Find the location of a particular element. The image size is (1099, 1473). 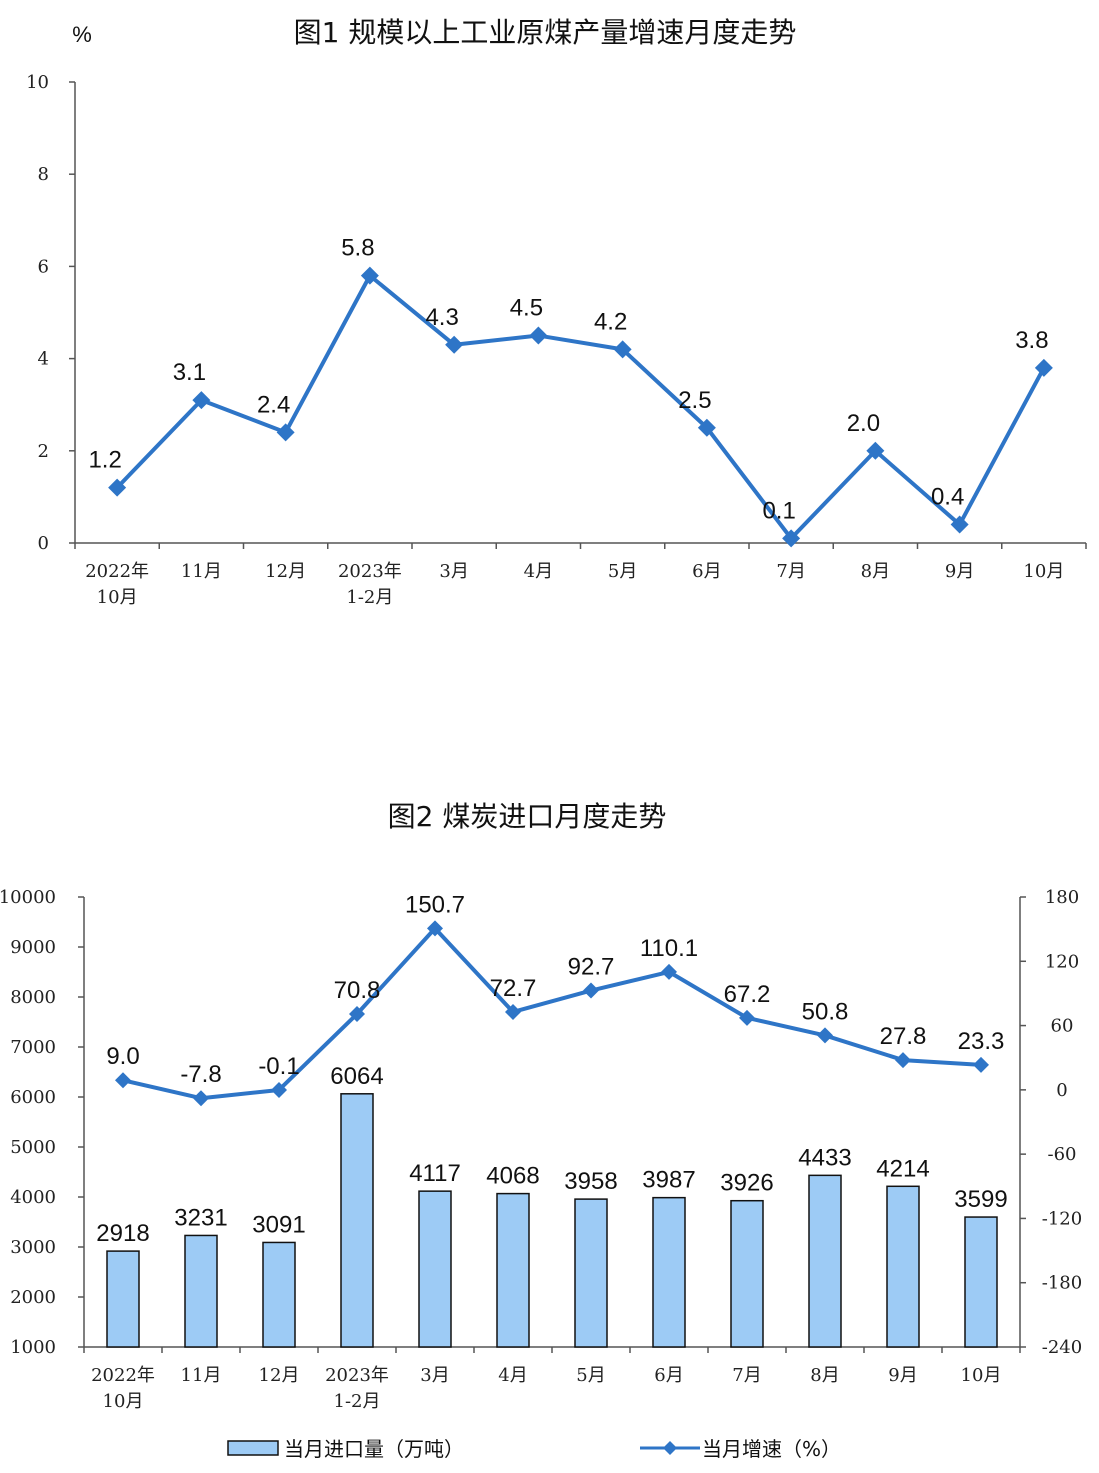

chart1-x-label: 12月 is located at coordinates (285, 571).